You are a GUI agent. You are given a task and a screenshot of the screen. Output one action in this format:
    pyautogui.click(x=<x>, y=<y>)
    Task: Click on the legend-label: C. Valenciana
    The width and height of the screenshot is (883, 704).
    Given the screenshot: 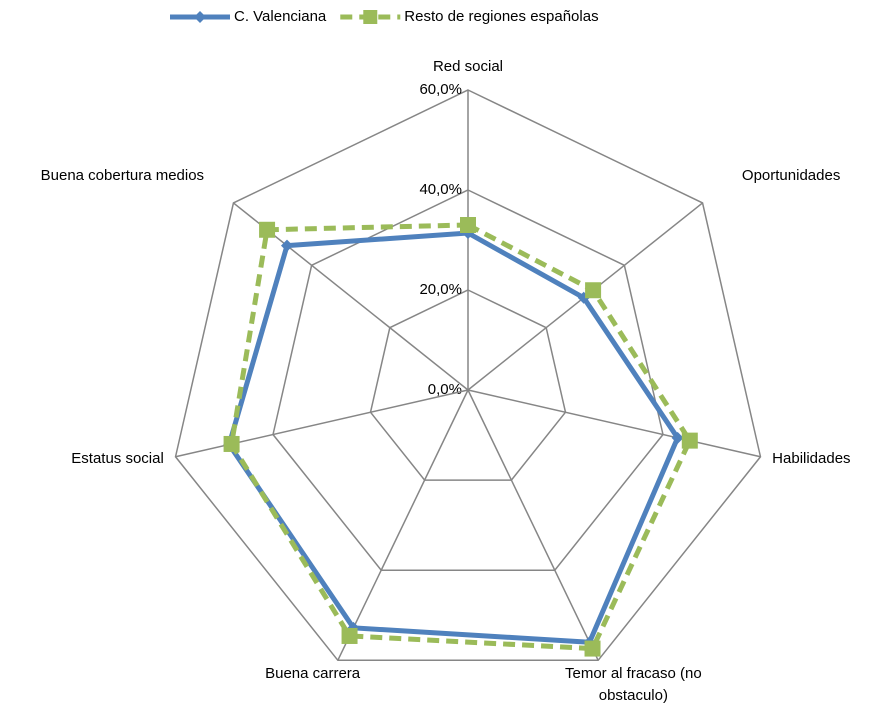 What is the action you would take?
    pyautogui.click(x=280, y=16)
    